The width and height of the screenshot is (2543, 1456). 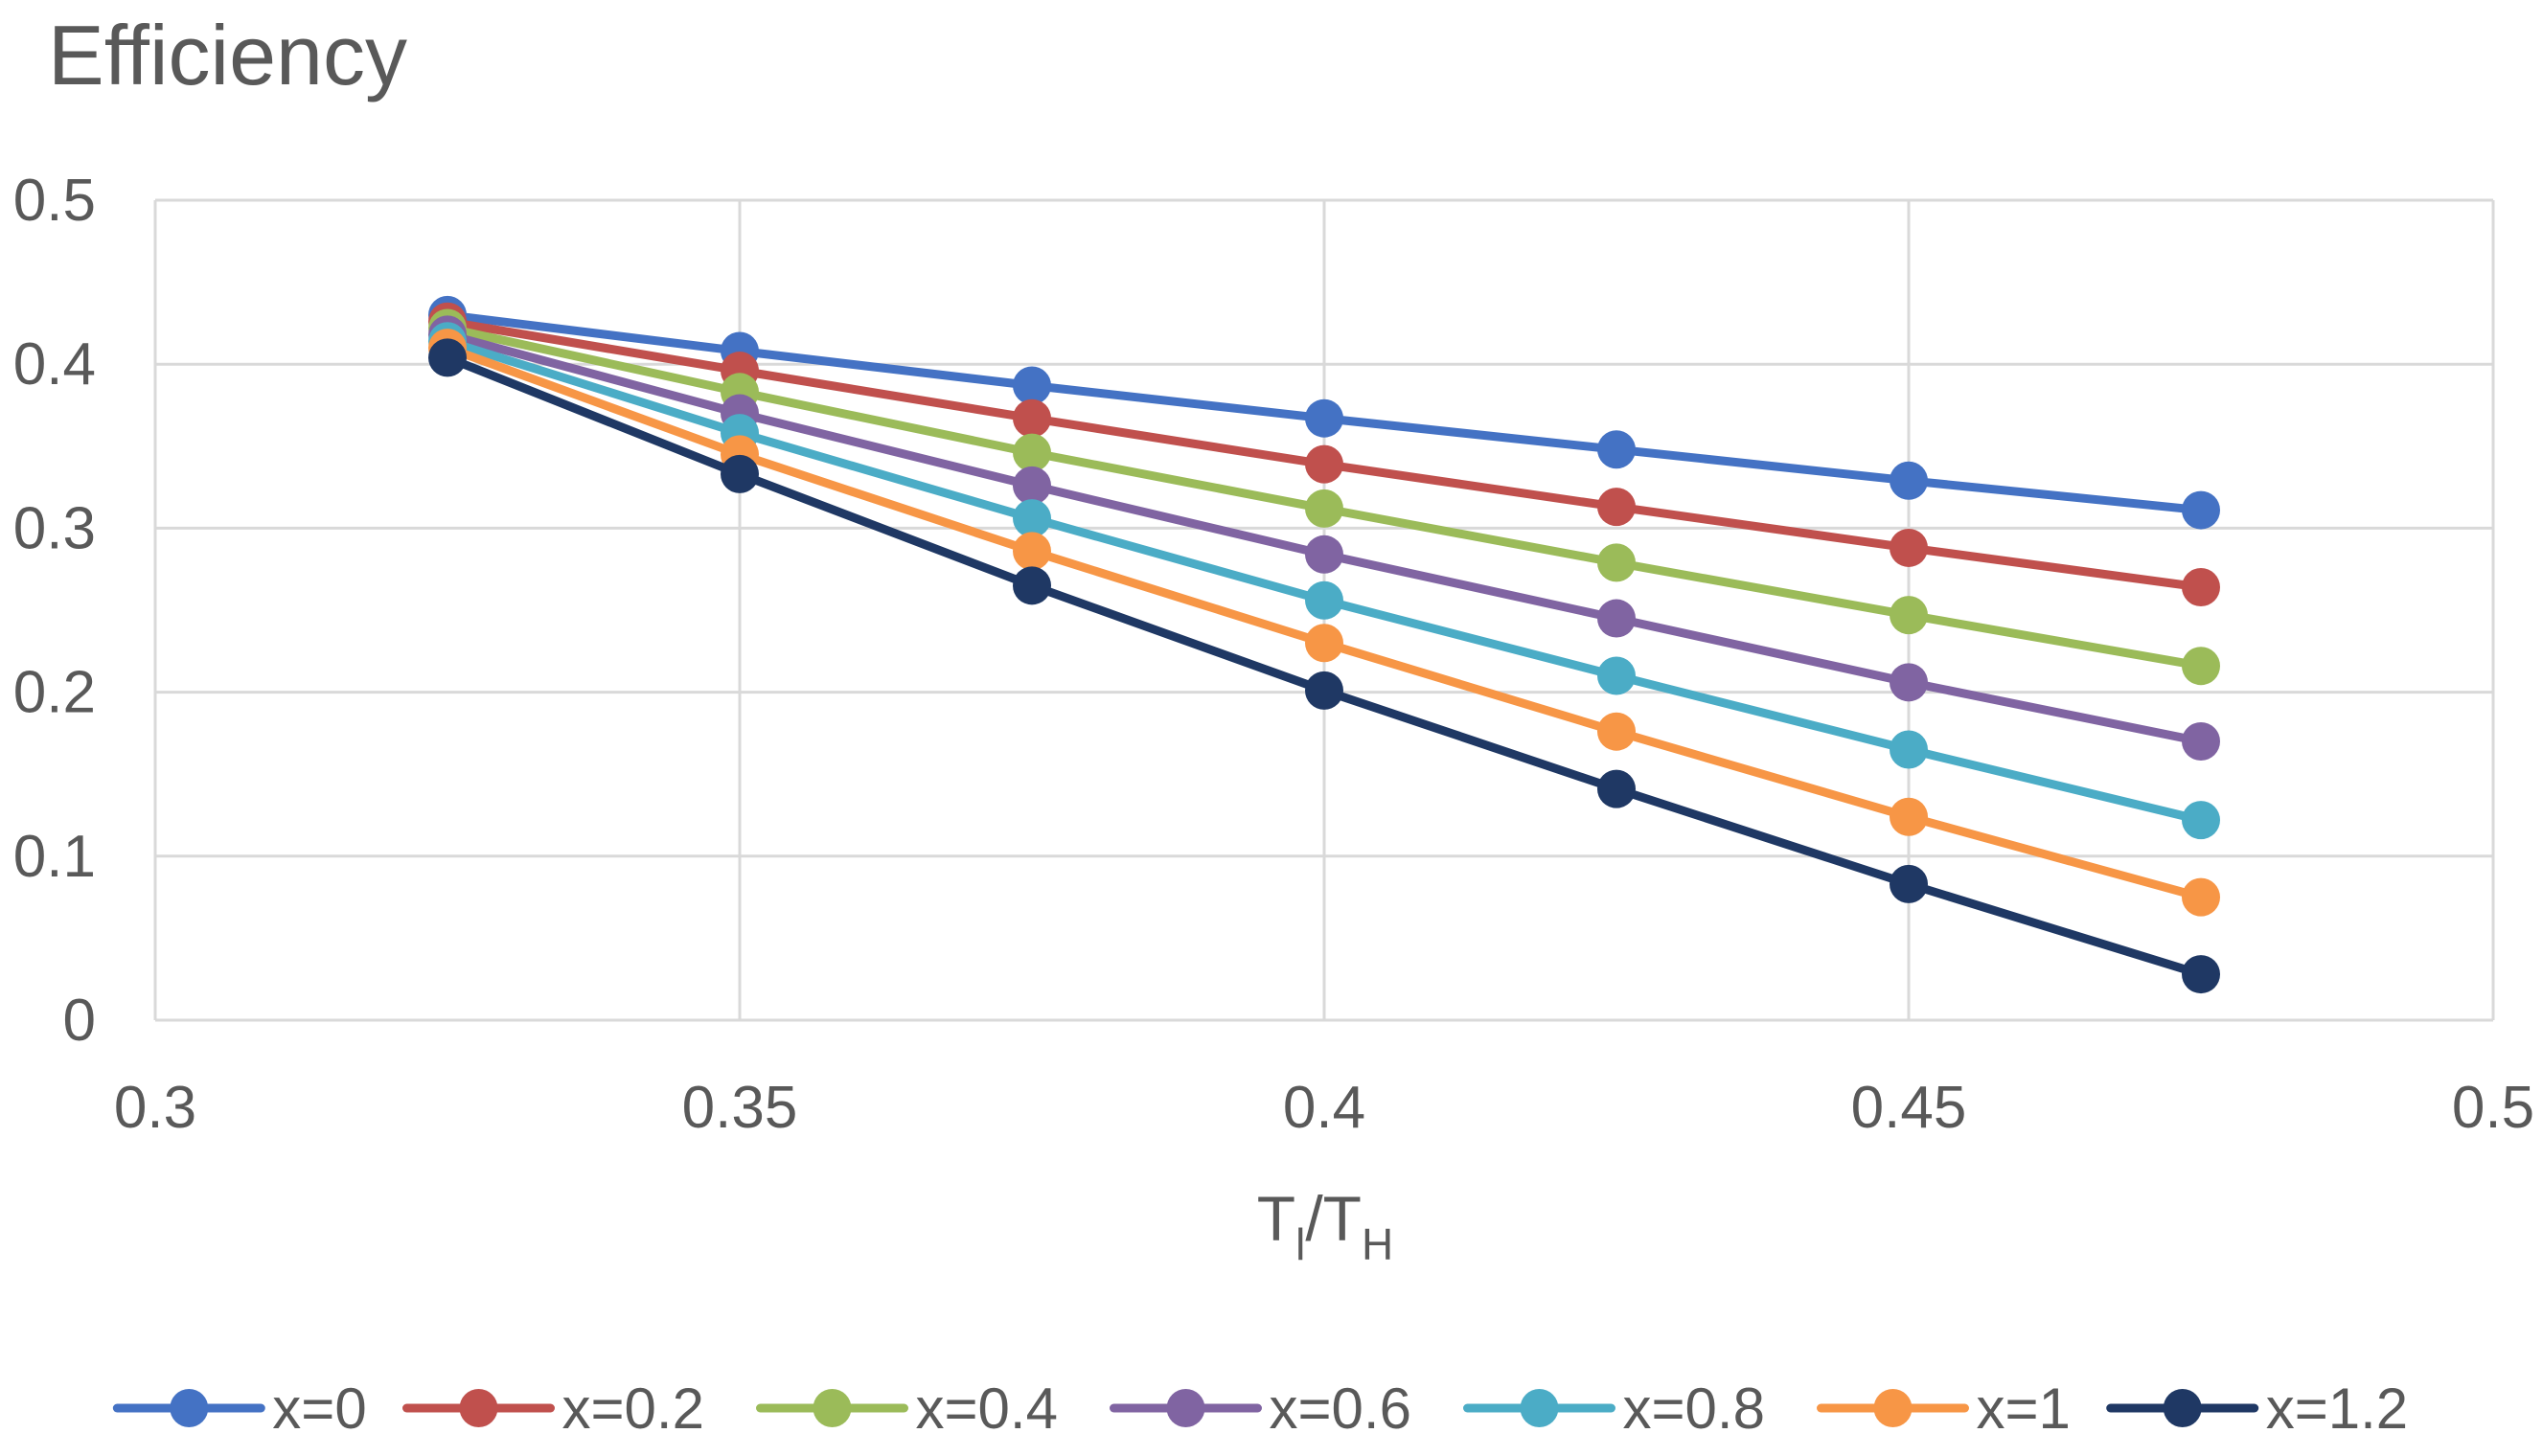 I want to click on x-axis-title-sub-2: H, so click(x=1378, y=1244).